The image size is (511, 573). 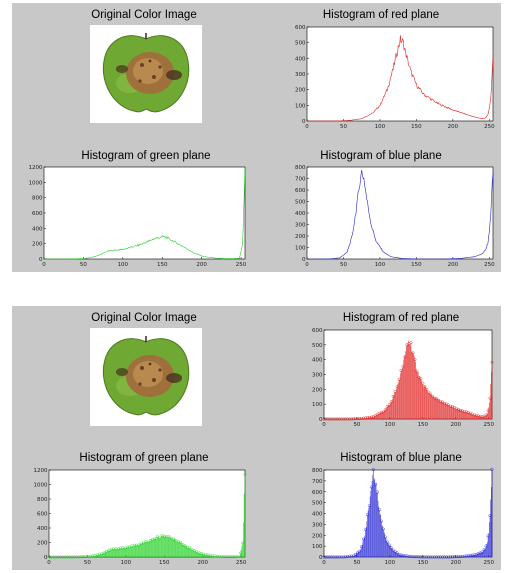 What do you see at coordinates (395, 77) in the screenshot?
I see `histogram-red-line: 0 50 100 150 200 250 0 100 200 300 400 500 600` at bounding box center [395, 77].